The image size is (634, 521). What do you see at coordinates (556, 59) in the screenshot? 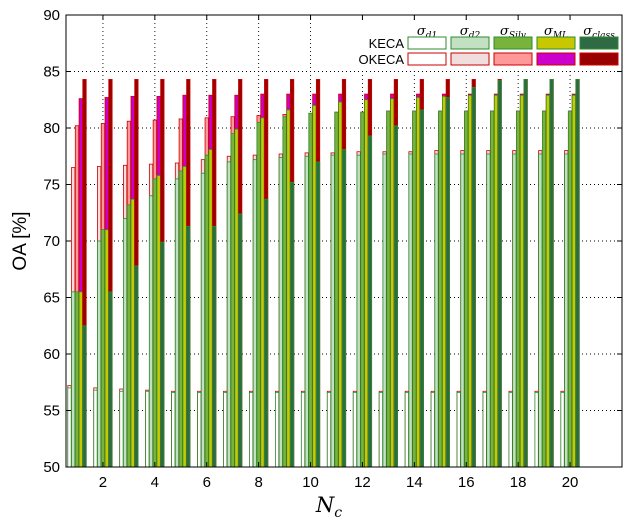
I see `legend-swatch-okeca-ML` at bounding box center [556, 59].